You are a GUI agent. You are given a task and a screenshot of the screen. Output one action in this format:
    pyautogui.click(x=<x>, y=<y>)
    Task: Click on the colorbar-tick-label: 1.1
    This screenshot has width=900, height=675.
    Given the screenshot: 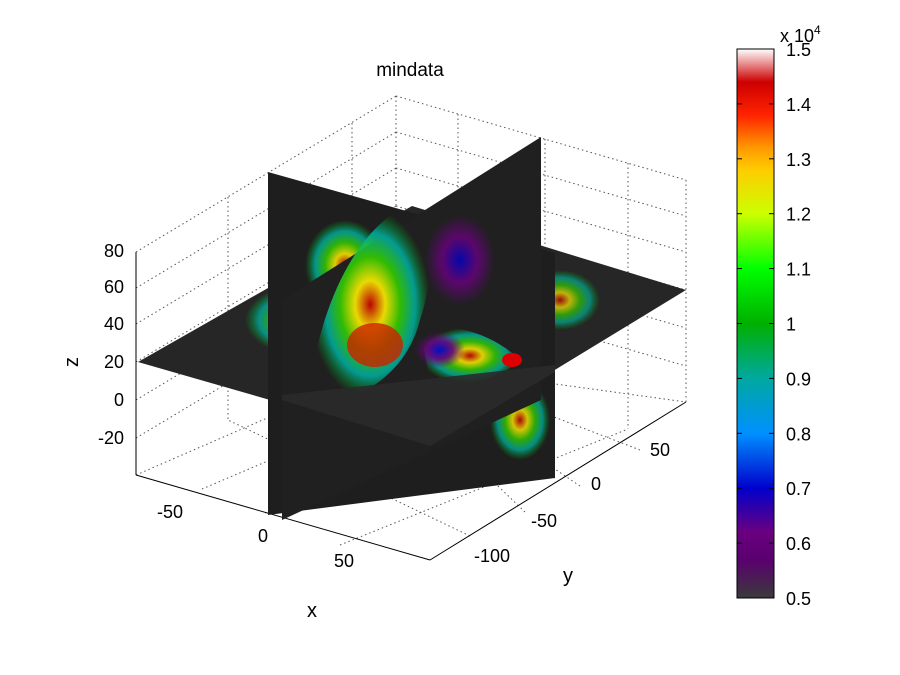 What is the action you would take?
    pyautogui.click(x=798, y=270)
    